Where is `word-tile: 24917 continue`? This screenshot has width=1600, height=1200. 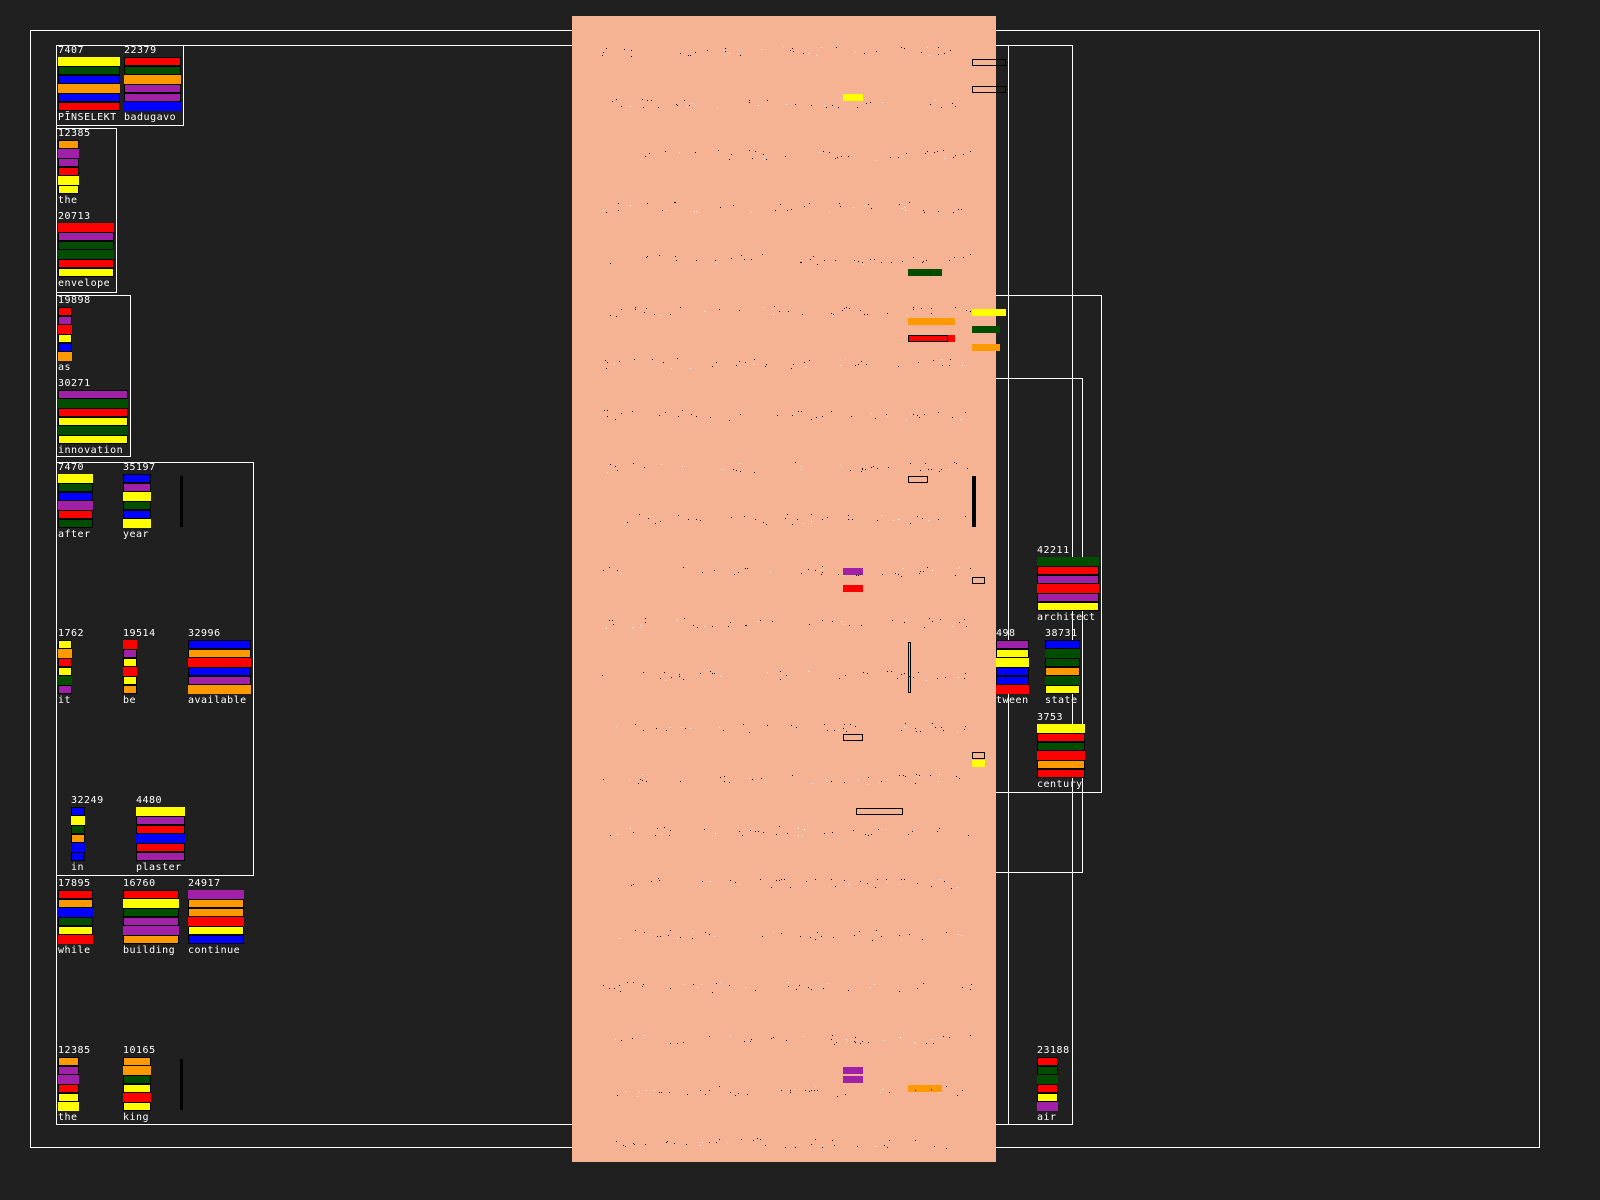
word-tile: 24917 continue is located at coordinates (216, 917).